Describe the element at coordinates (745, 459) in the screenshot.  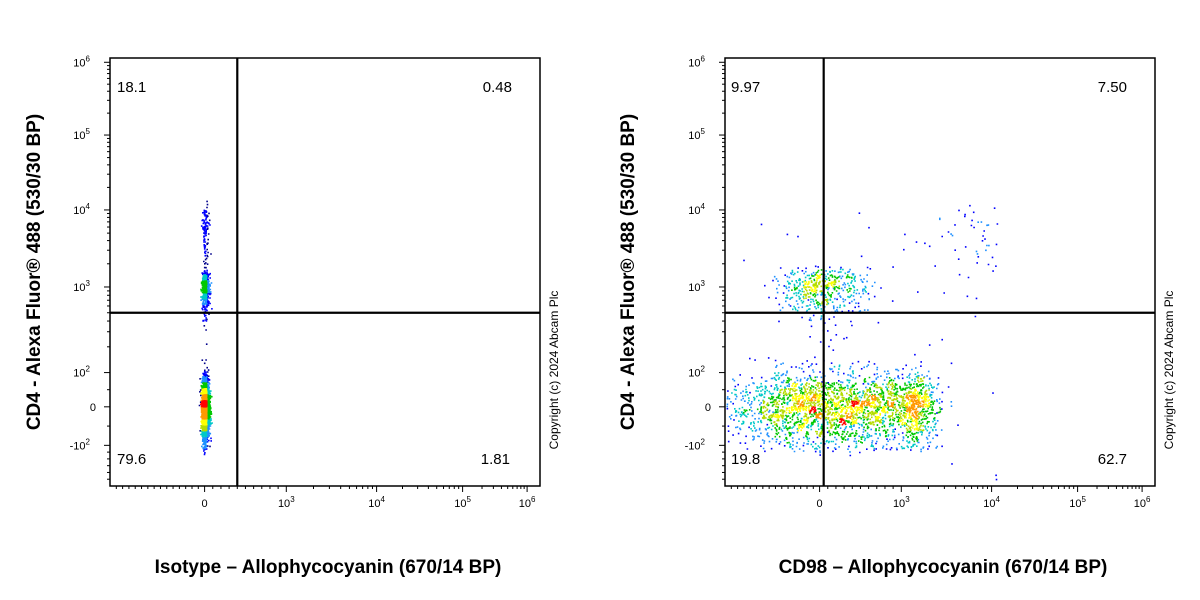
I see `quadrant-bottom-left-value: 19.8` at that location.